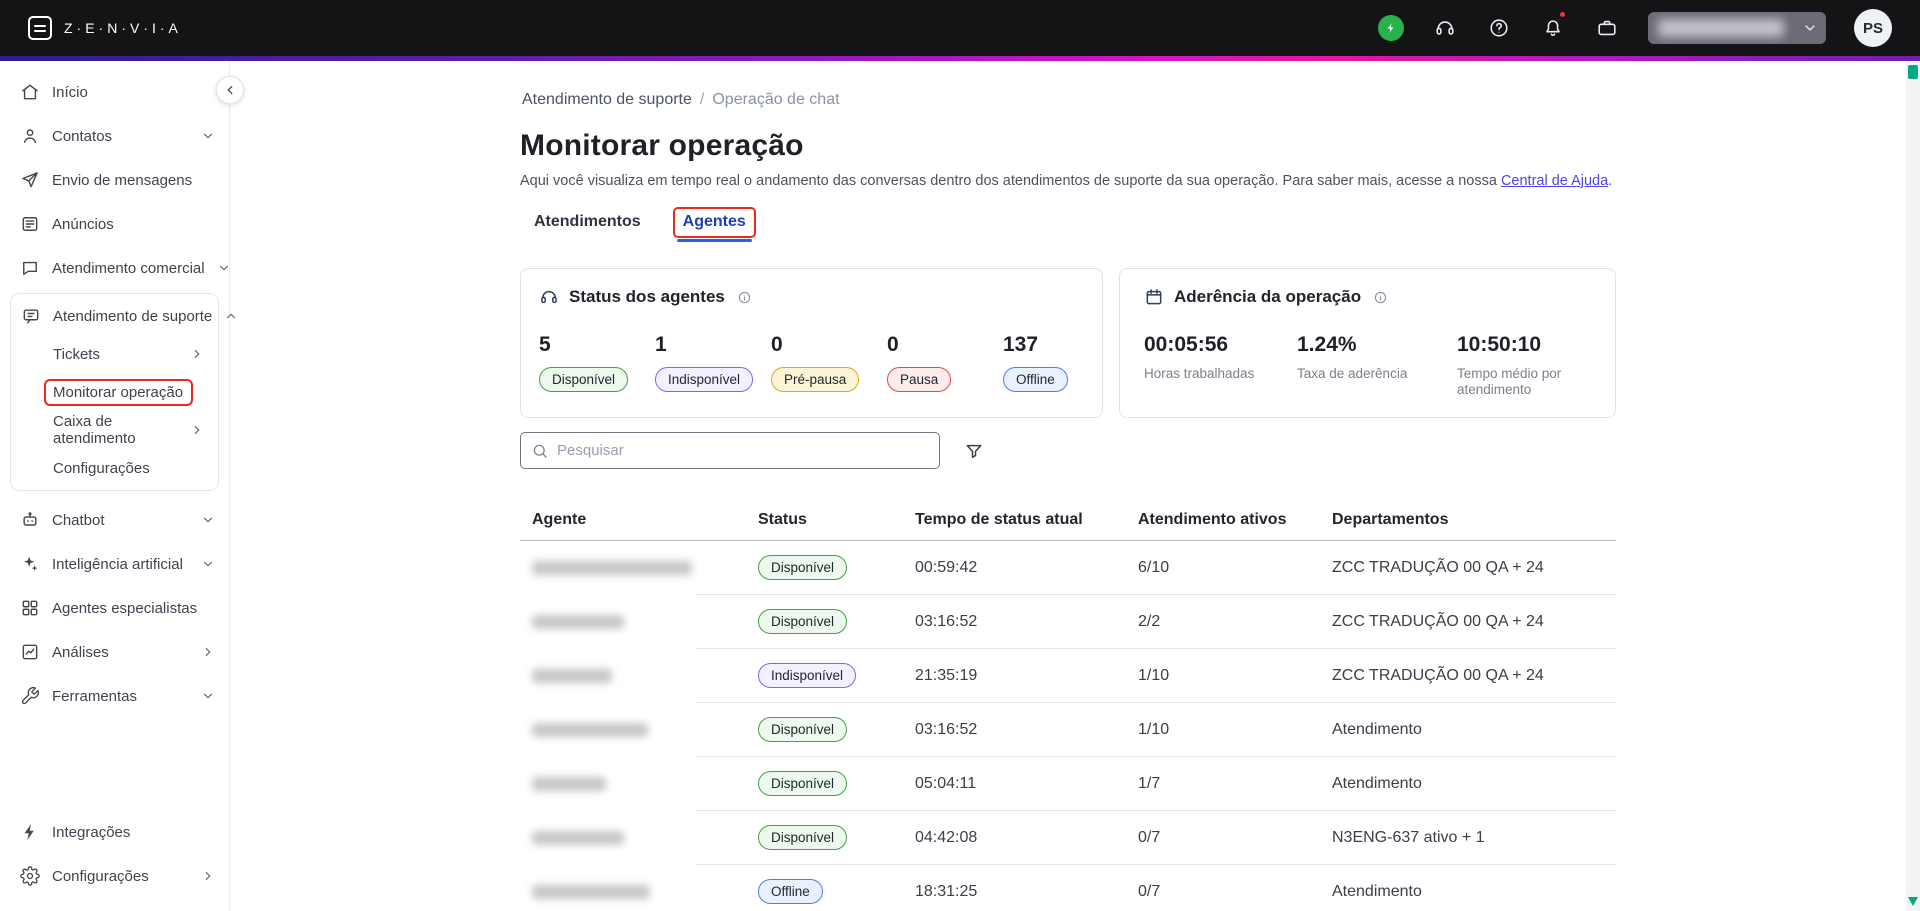 This screenshot has width=1920, height=911. I want to click on agent-status-cell: Indisponível, so click(836, 675).